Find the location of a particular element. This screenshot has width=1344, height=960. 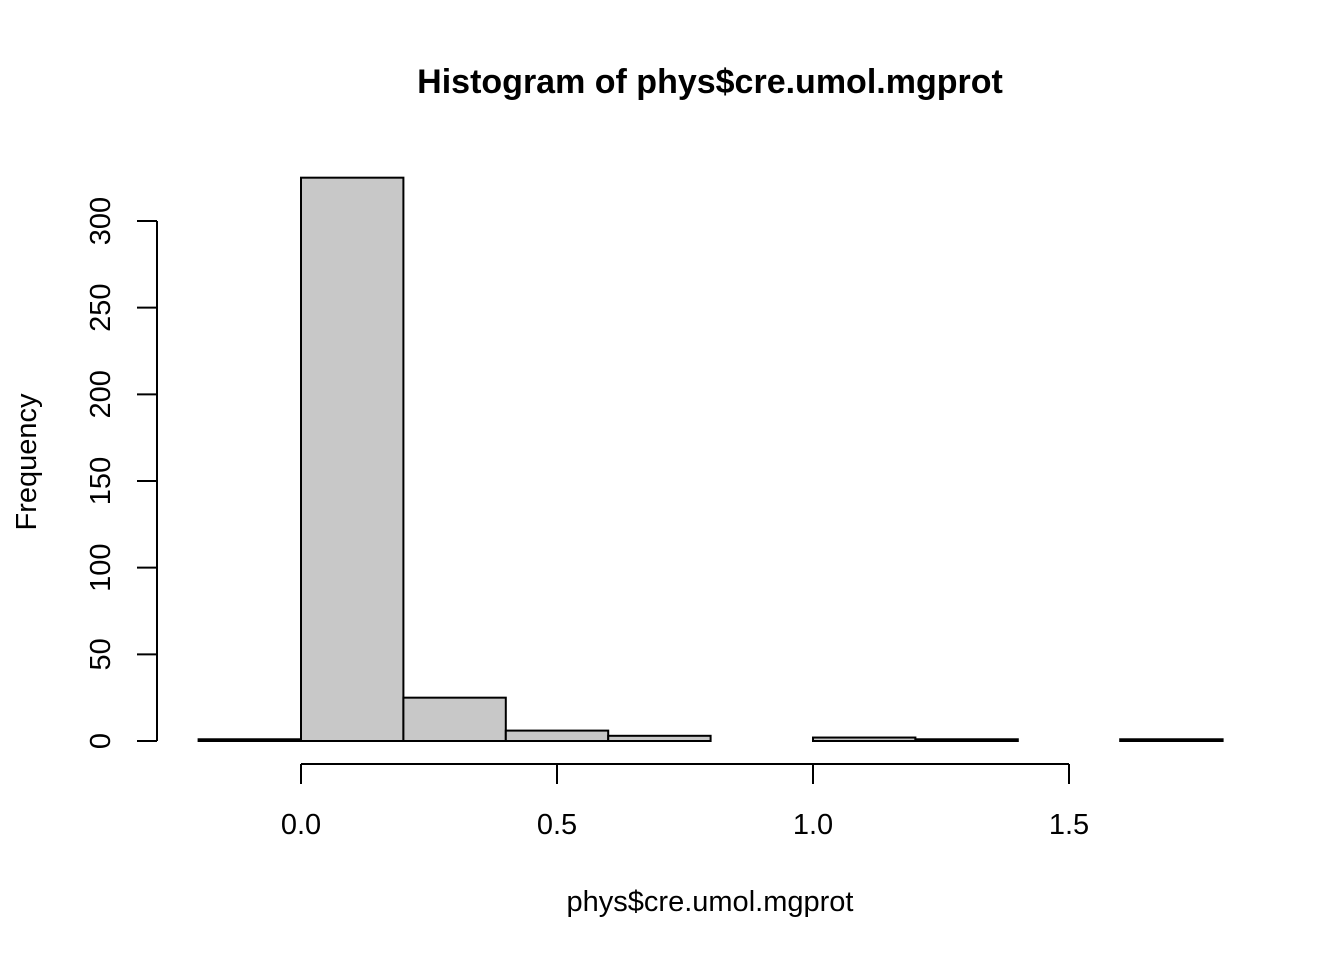

y-tick-label: 250 is located at coordinates (101, 307).